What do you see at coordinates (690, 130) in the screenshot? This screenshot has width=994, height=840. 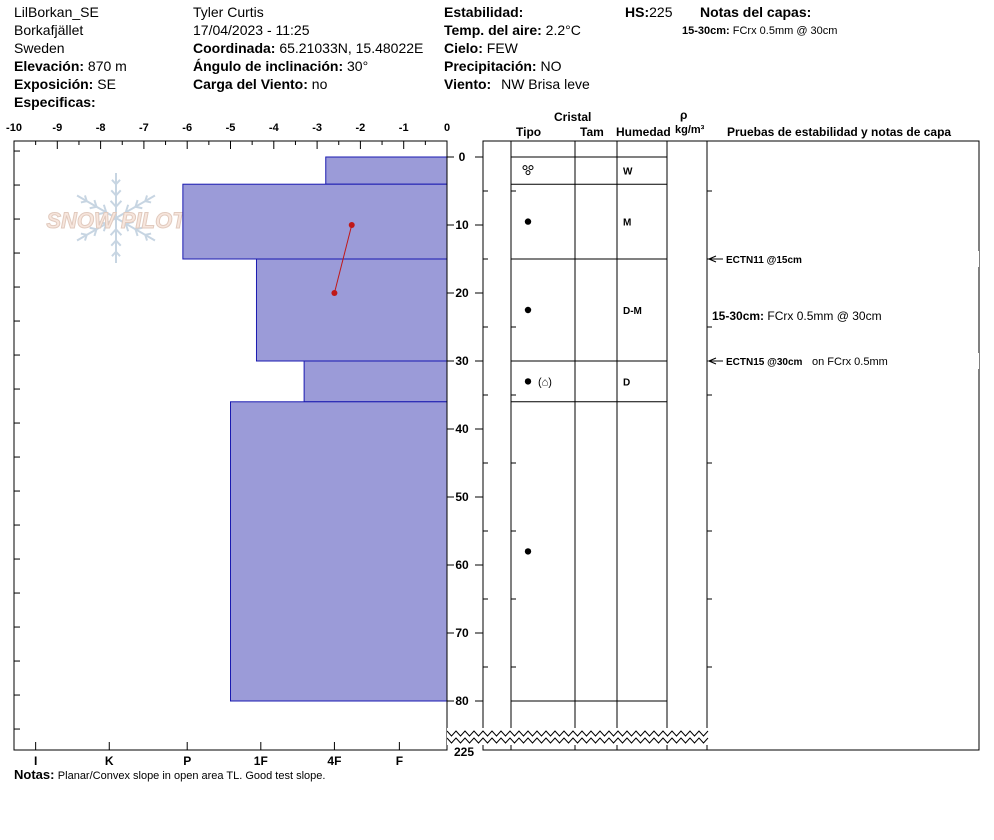 I see `density-unit: kg/m³` at bounding box center [690, 130].